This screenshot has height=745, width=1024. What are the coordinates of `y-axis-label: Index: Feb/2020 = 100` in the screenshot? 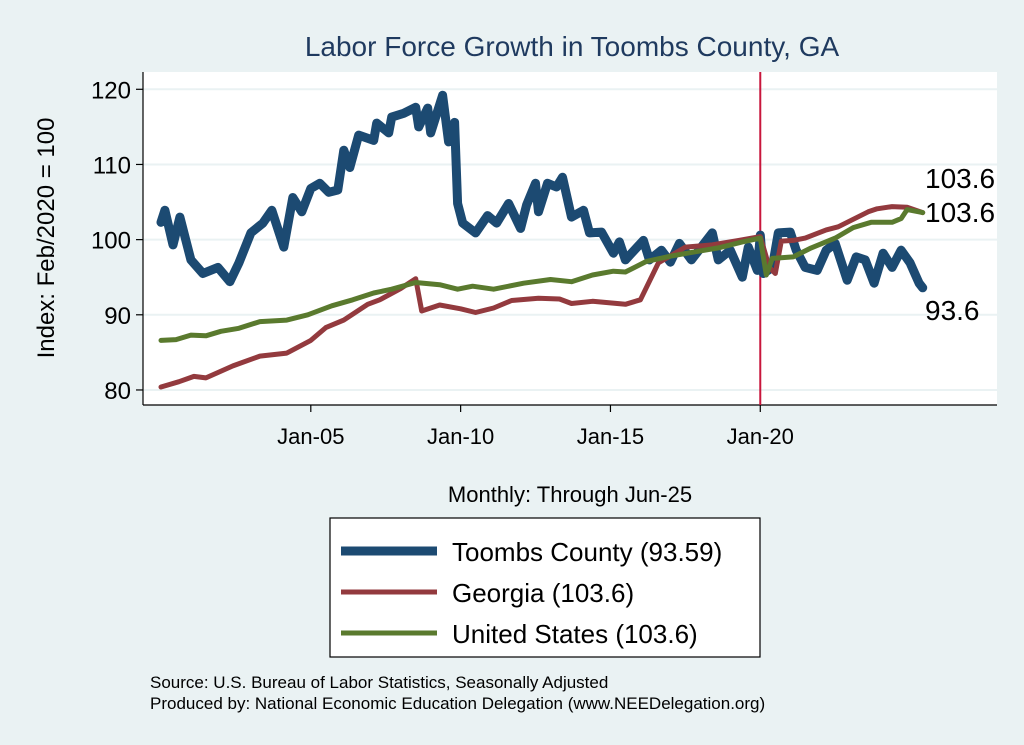 It's located at (46, 238).